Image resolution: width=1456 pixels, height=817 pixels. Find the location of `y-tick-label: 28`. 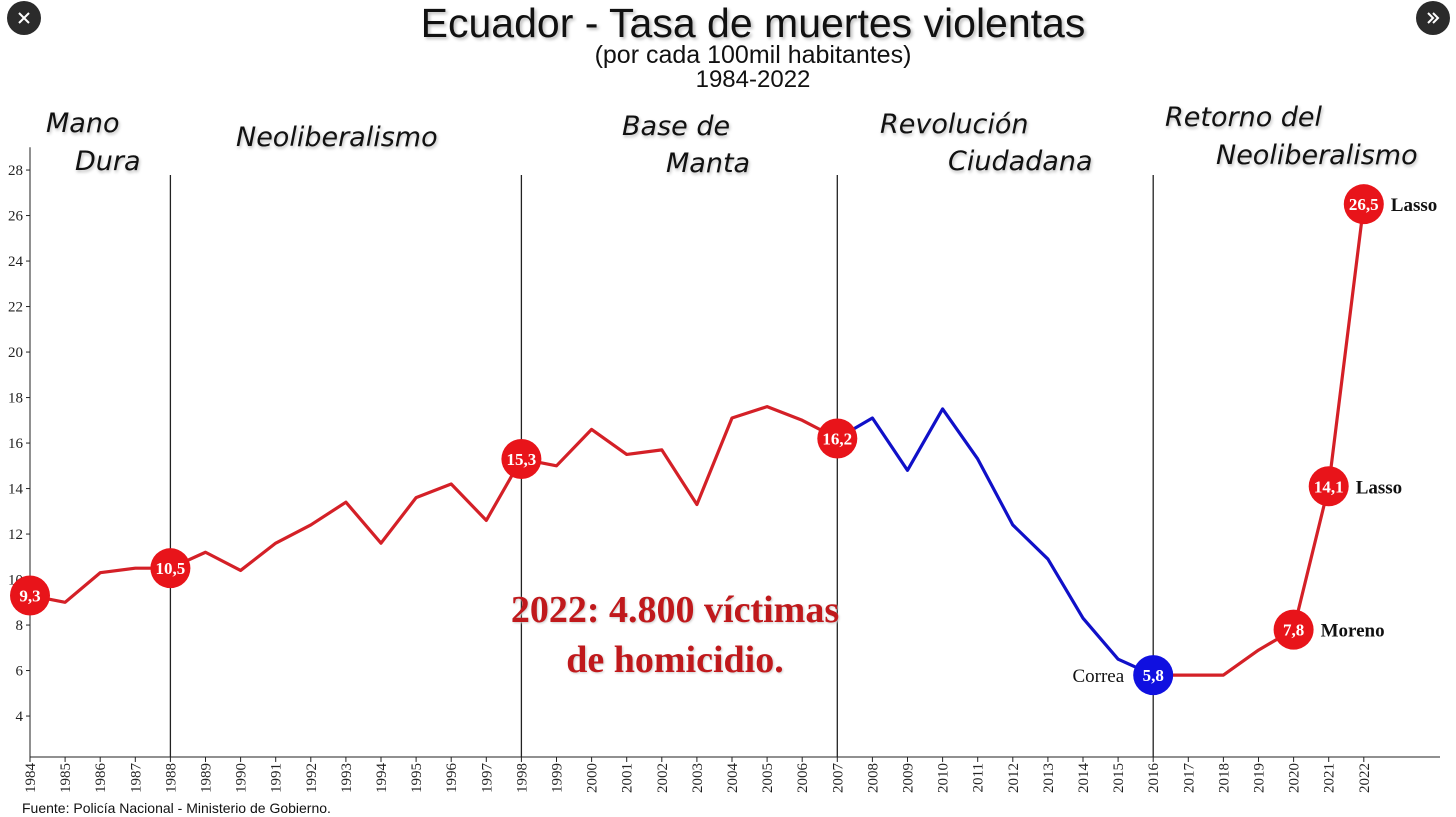

y-tick-label: 28 is located at coordinates (15, 171).